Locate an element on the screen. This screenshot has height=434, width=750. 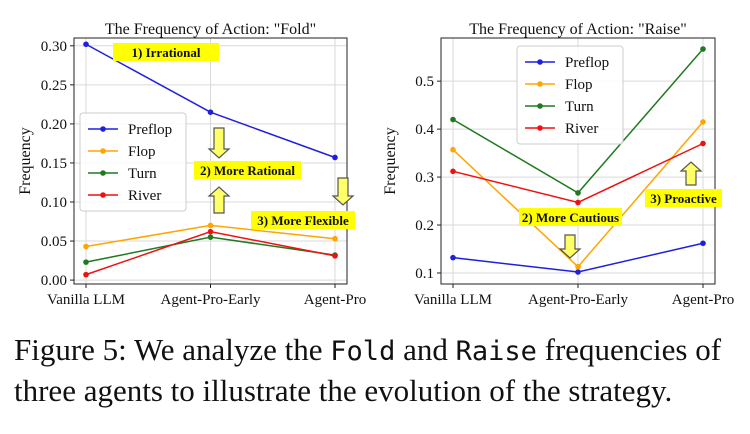
y-tick-label: 0.2 is located at coordinates (424, 226).